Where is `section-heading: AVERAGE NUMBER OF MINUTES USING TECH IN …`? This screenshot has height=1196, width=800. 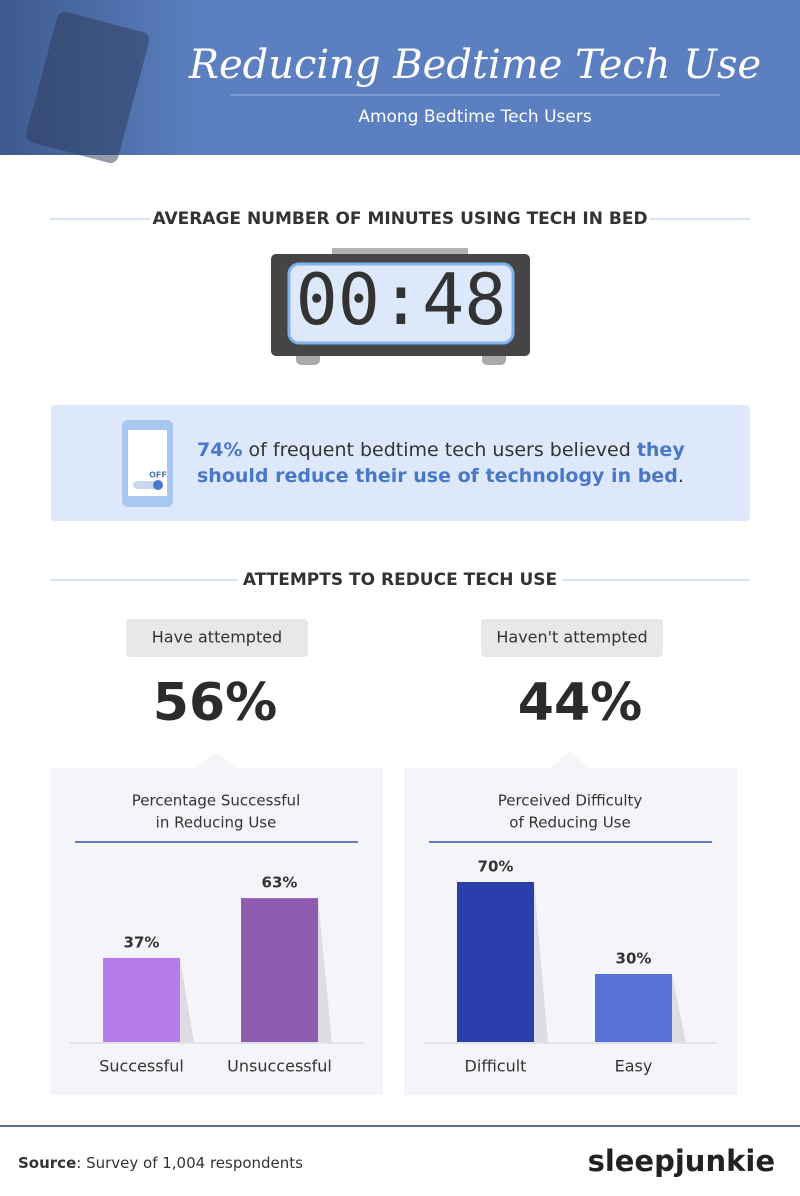 section-heading: AVERAGE NUMBER OF MINUTES USING TECH IN … is located at coordinates (399, 219).